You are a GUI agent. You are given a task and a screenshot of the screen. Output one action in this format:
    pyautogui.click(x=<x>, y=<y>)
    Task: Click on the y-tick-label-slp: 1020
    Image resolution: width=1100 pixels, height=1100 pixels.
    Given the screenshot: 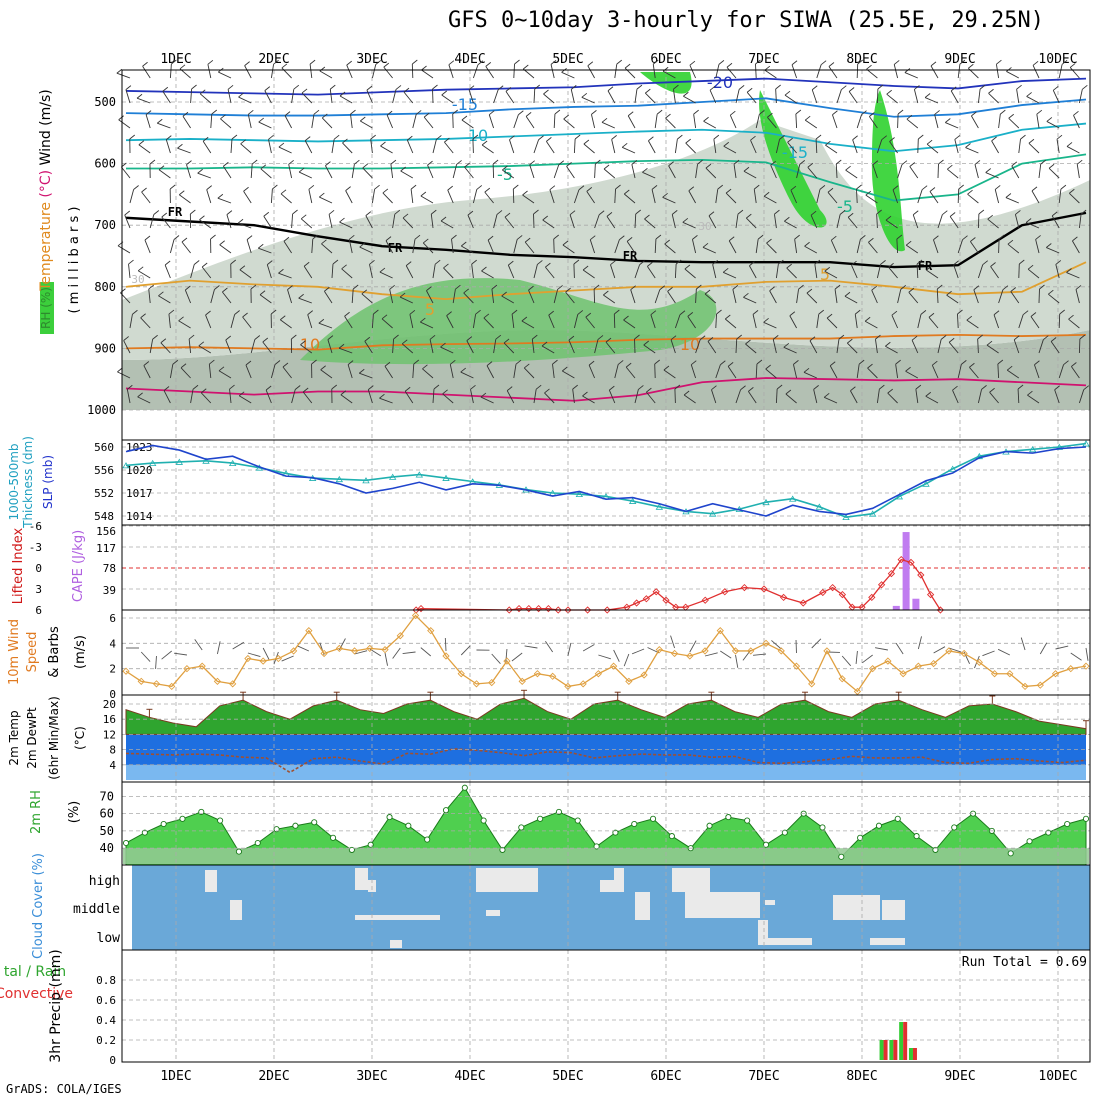 What is the action you would take?
    pyautogui.click(x=139, y=470)
    